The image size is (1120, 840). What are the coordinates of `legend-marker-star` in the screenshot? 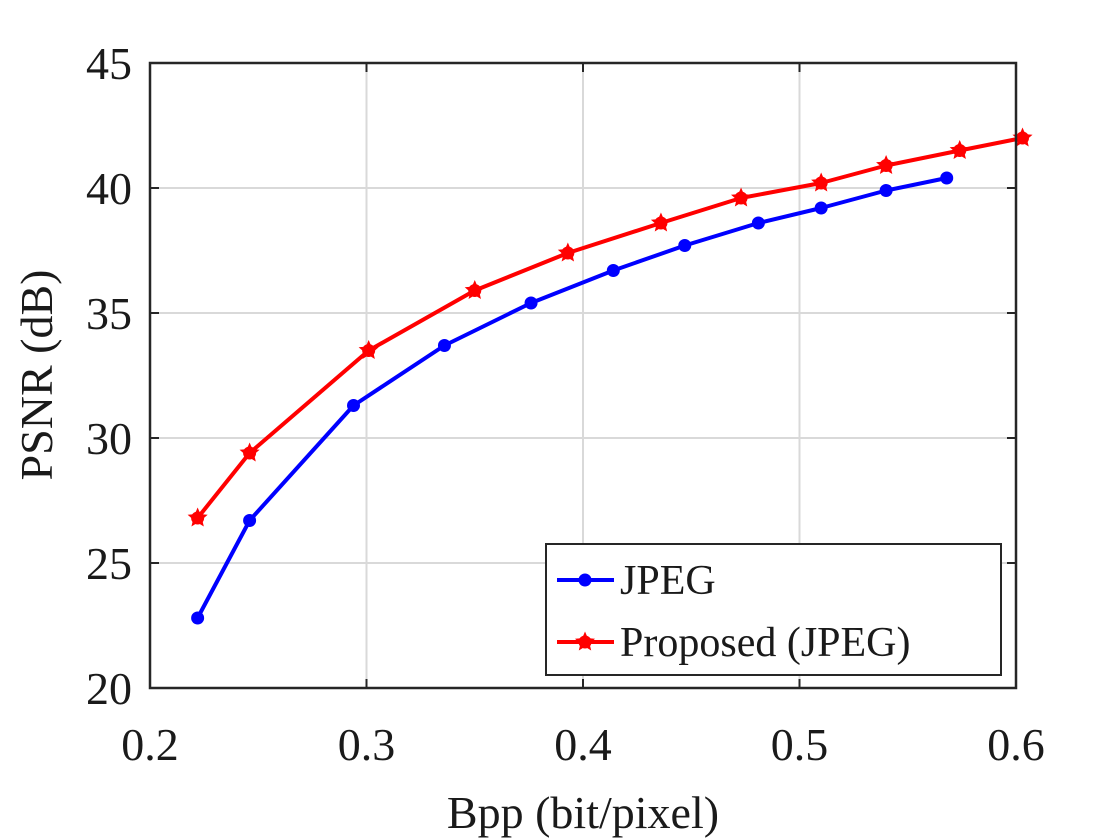 It's located at (585, 641).